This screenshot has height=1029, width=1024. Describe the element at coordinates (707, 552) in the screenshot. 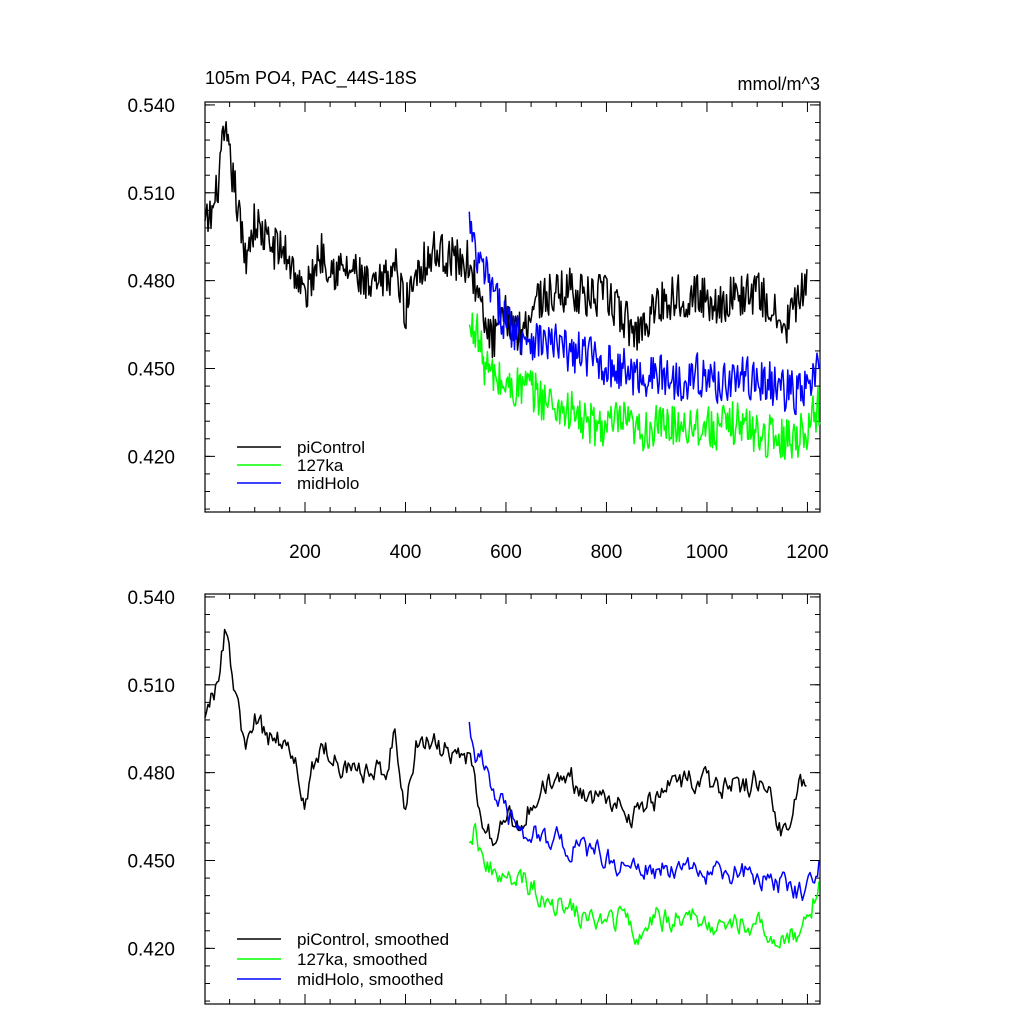

I see `x-tick-label: 1000` at that location.